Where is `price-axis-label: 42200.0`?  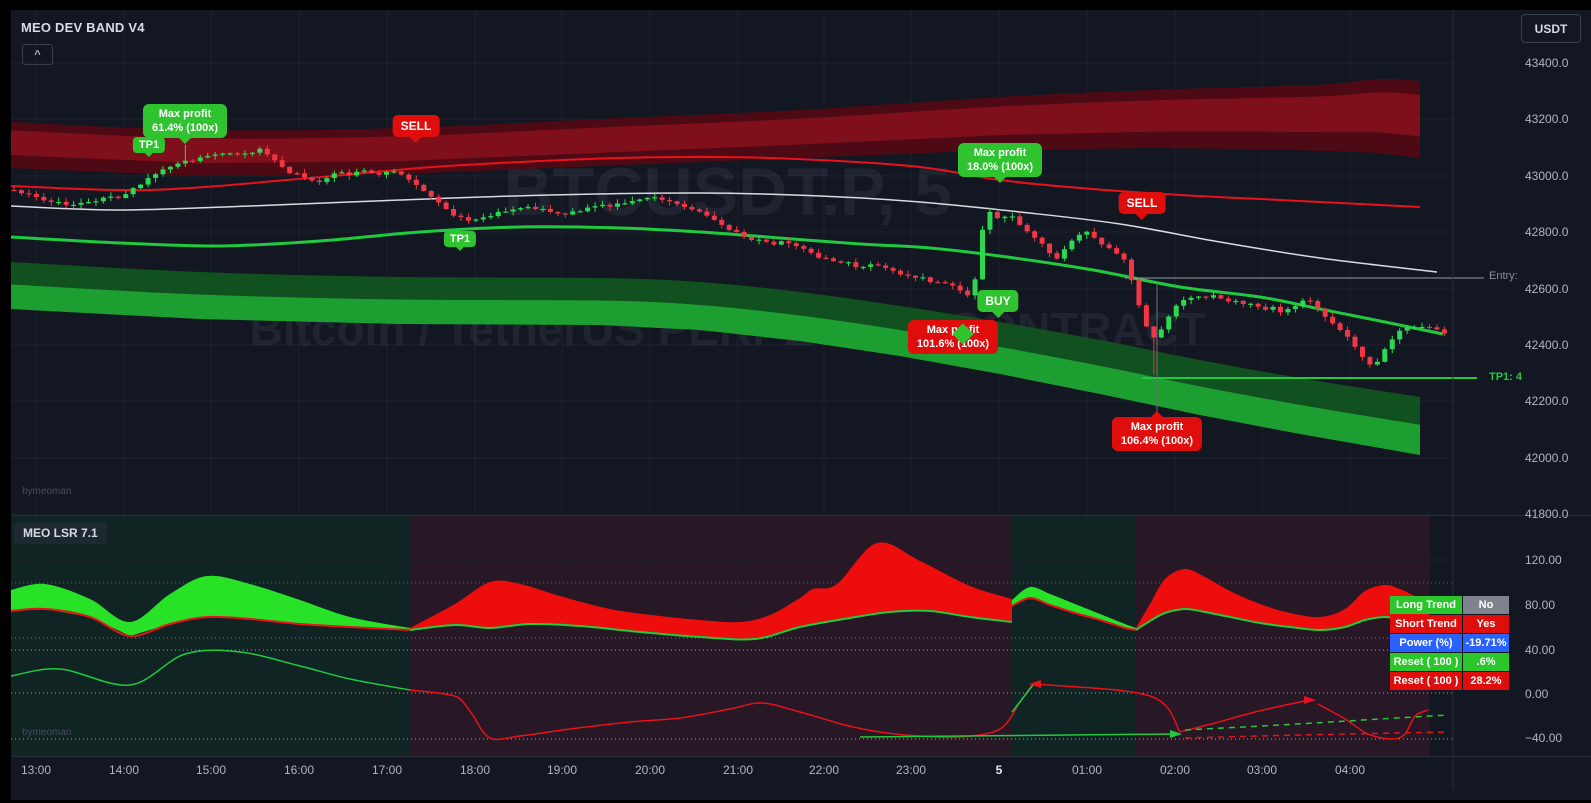
price-axis-label: 42200.0 is located at coordinates (1547, 401).